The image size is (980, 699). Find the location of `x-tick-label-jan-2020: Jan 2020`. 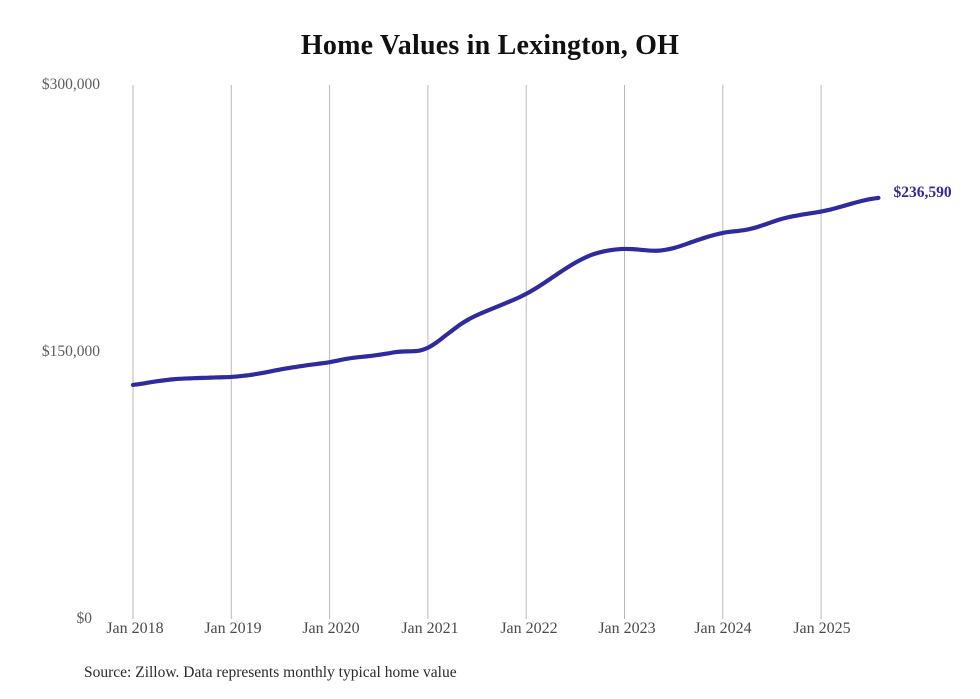

x-tick-label-jan-2020: Jan 2020 is located at coordinates (331, 628).